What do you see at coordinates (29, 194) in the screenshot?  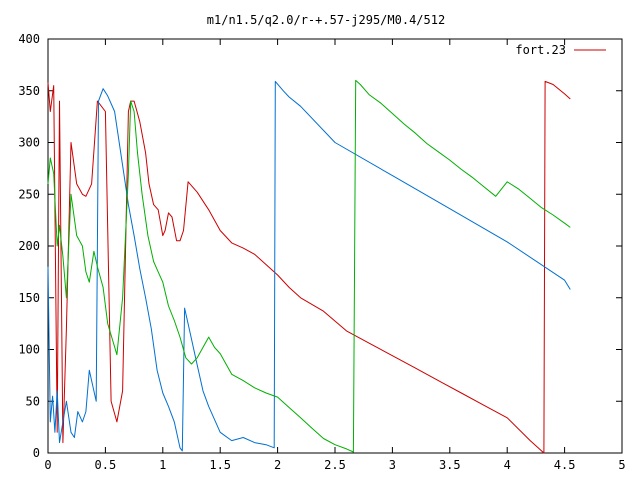 I see `y-tick-label: 250` at bounding box center [29, 194].